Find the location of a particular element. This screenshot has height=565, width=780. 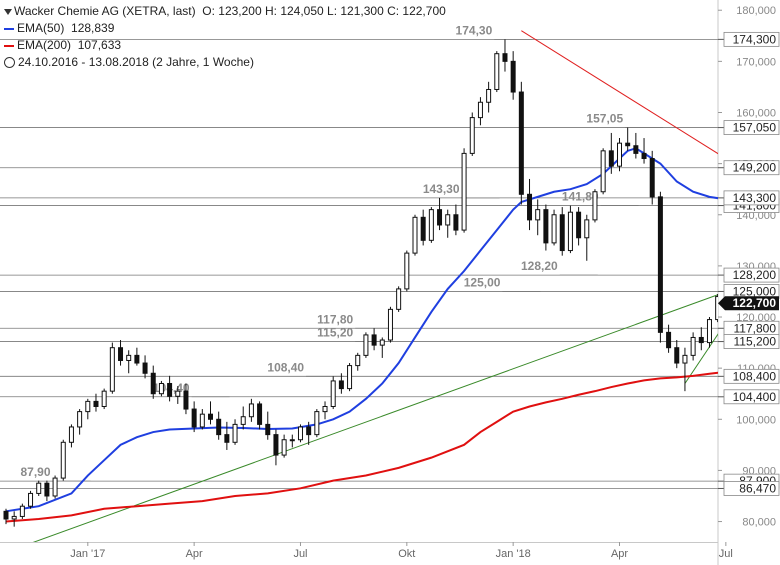

x-tick-label: Apr is located at coordinates (619, 554).